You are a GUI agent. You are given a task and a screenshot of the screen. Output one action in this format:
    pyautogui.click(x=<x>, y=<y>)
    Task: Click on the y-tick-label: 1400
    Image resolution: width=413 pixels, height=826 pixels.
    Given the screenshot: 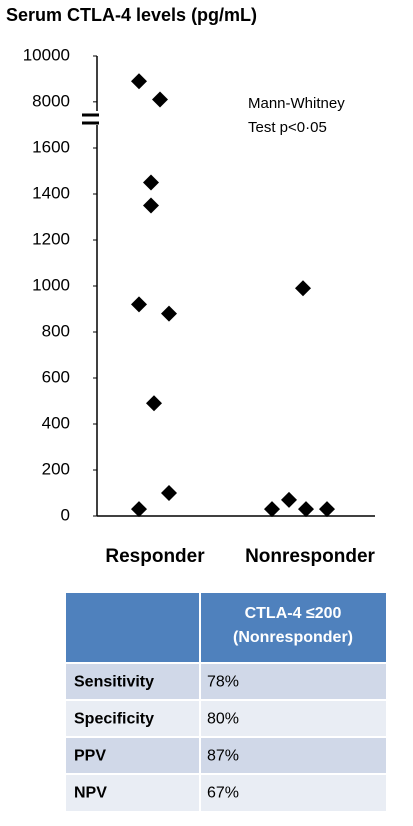 What is the action you would take?
    pyautogui.click(x=51, y=192)
    